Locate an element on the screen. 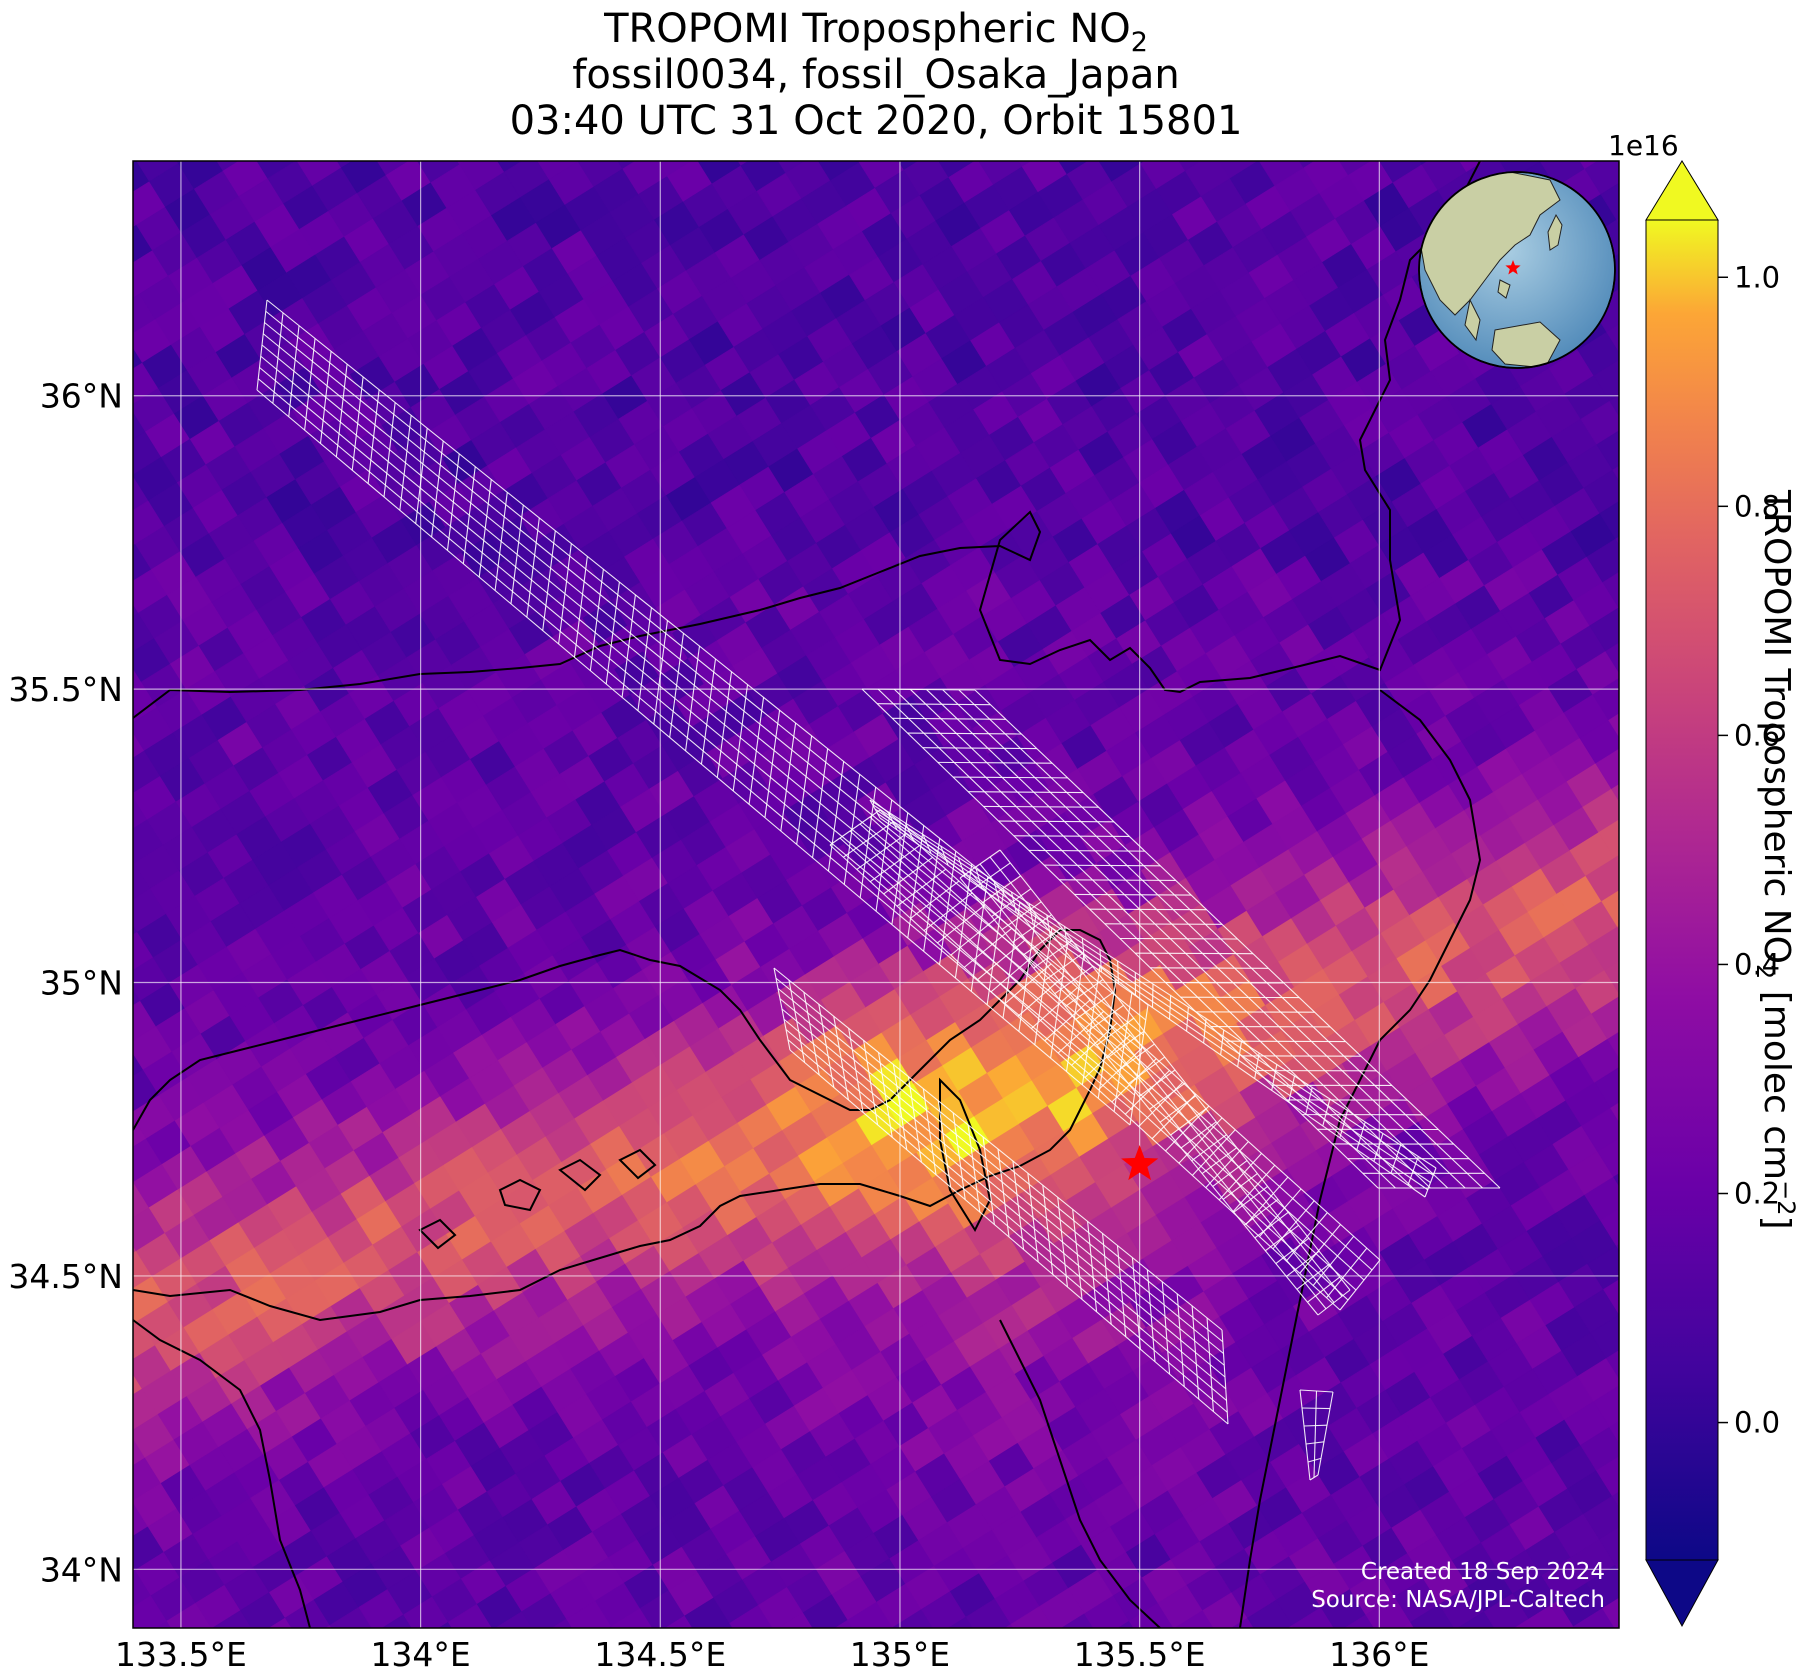  site-marker-osaka is located at coordinates (1140, 1162).